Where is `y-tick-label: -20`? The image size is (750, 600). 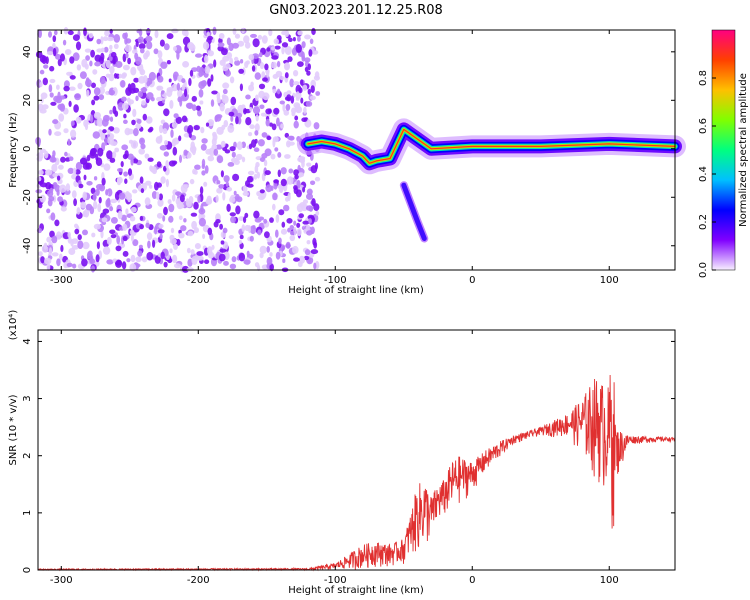
y-tick-label: -20 is located at coordinates (27, 197).